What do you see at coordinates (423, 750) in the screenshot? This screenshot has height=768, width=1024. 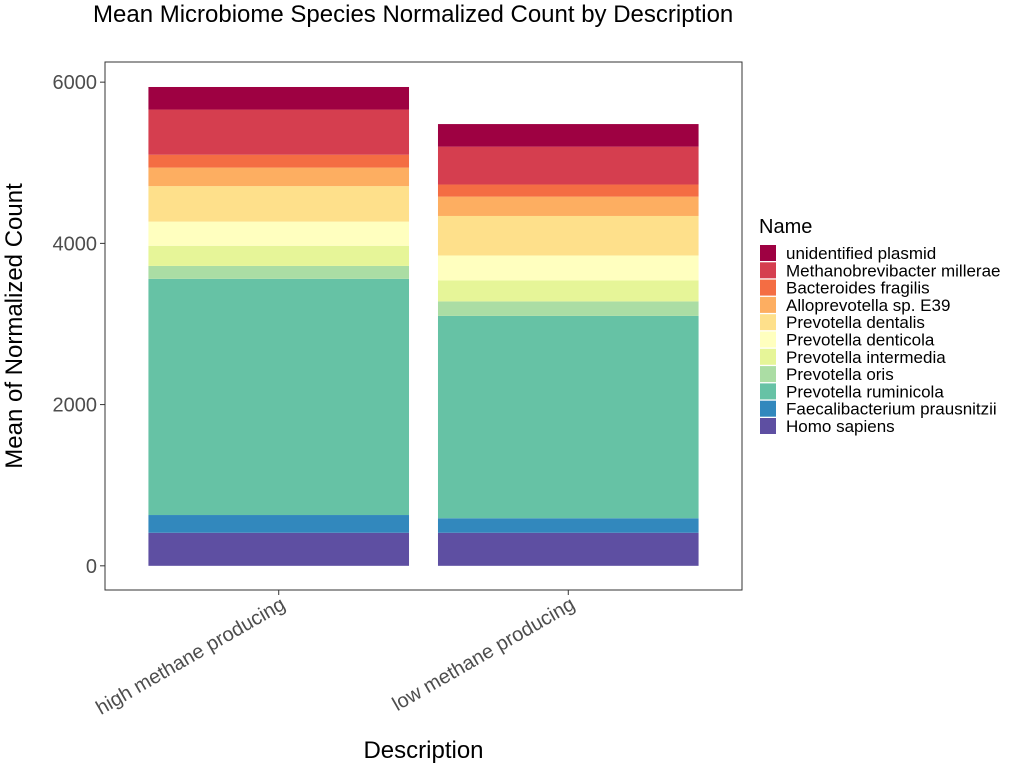 I see `x-axis-title: Description` at bounding box center [423, 750].